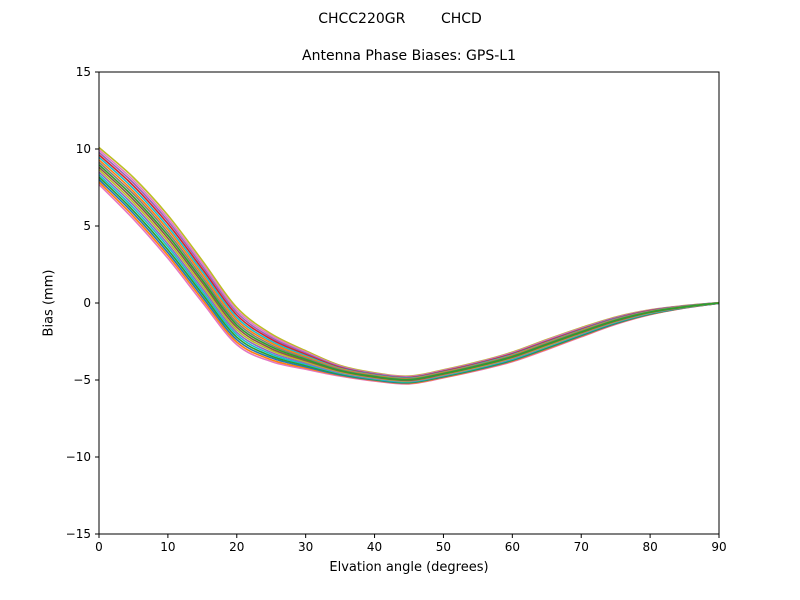 The width and height of the screenshot is (800, 600). Describe the element at coordinates (409, 56) in the screenshot. I see `axes-title: Antenna Phase Biases: GPS-L1` at that location.